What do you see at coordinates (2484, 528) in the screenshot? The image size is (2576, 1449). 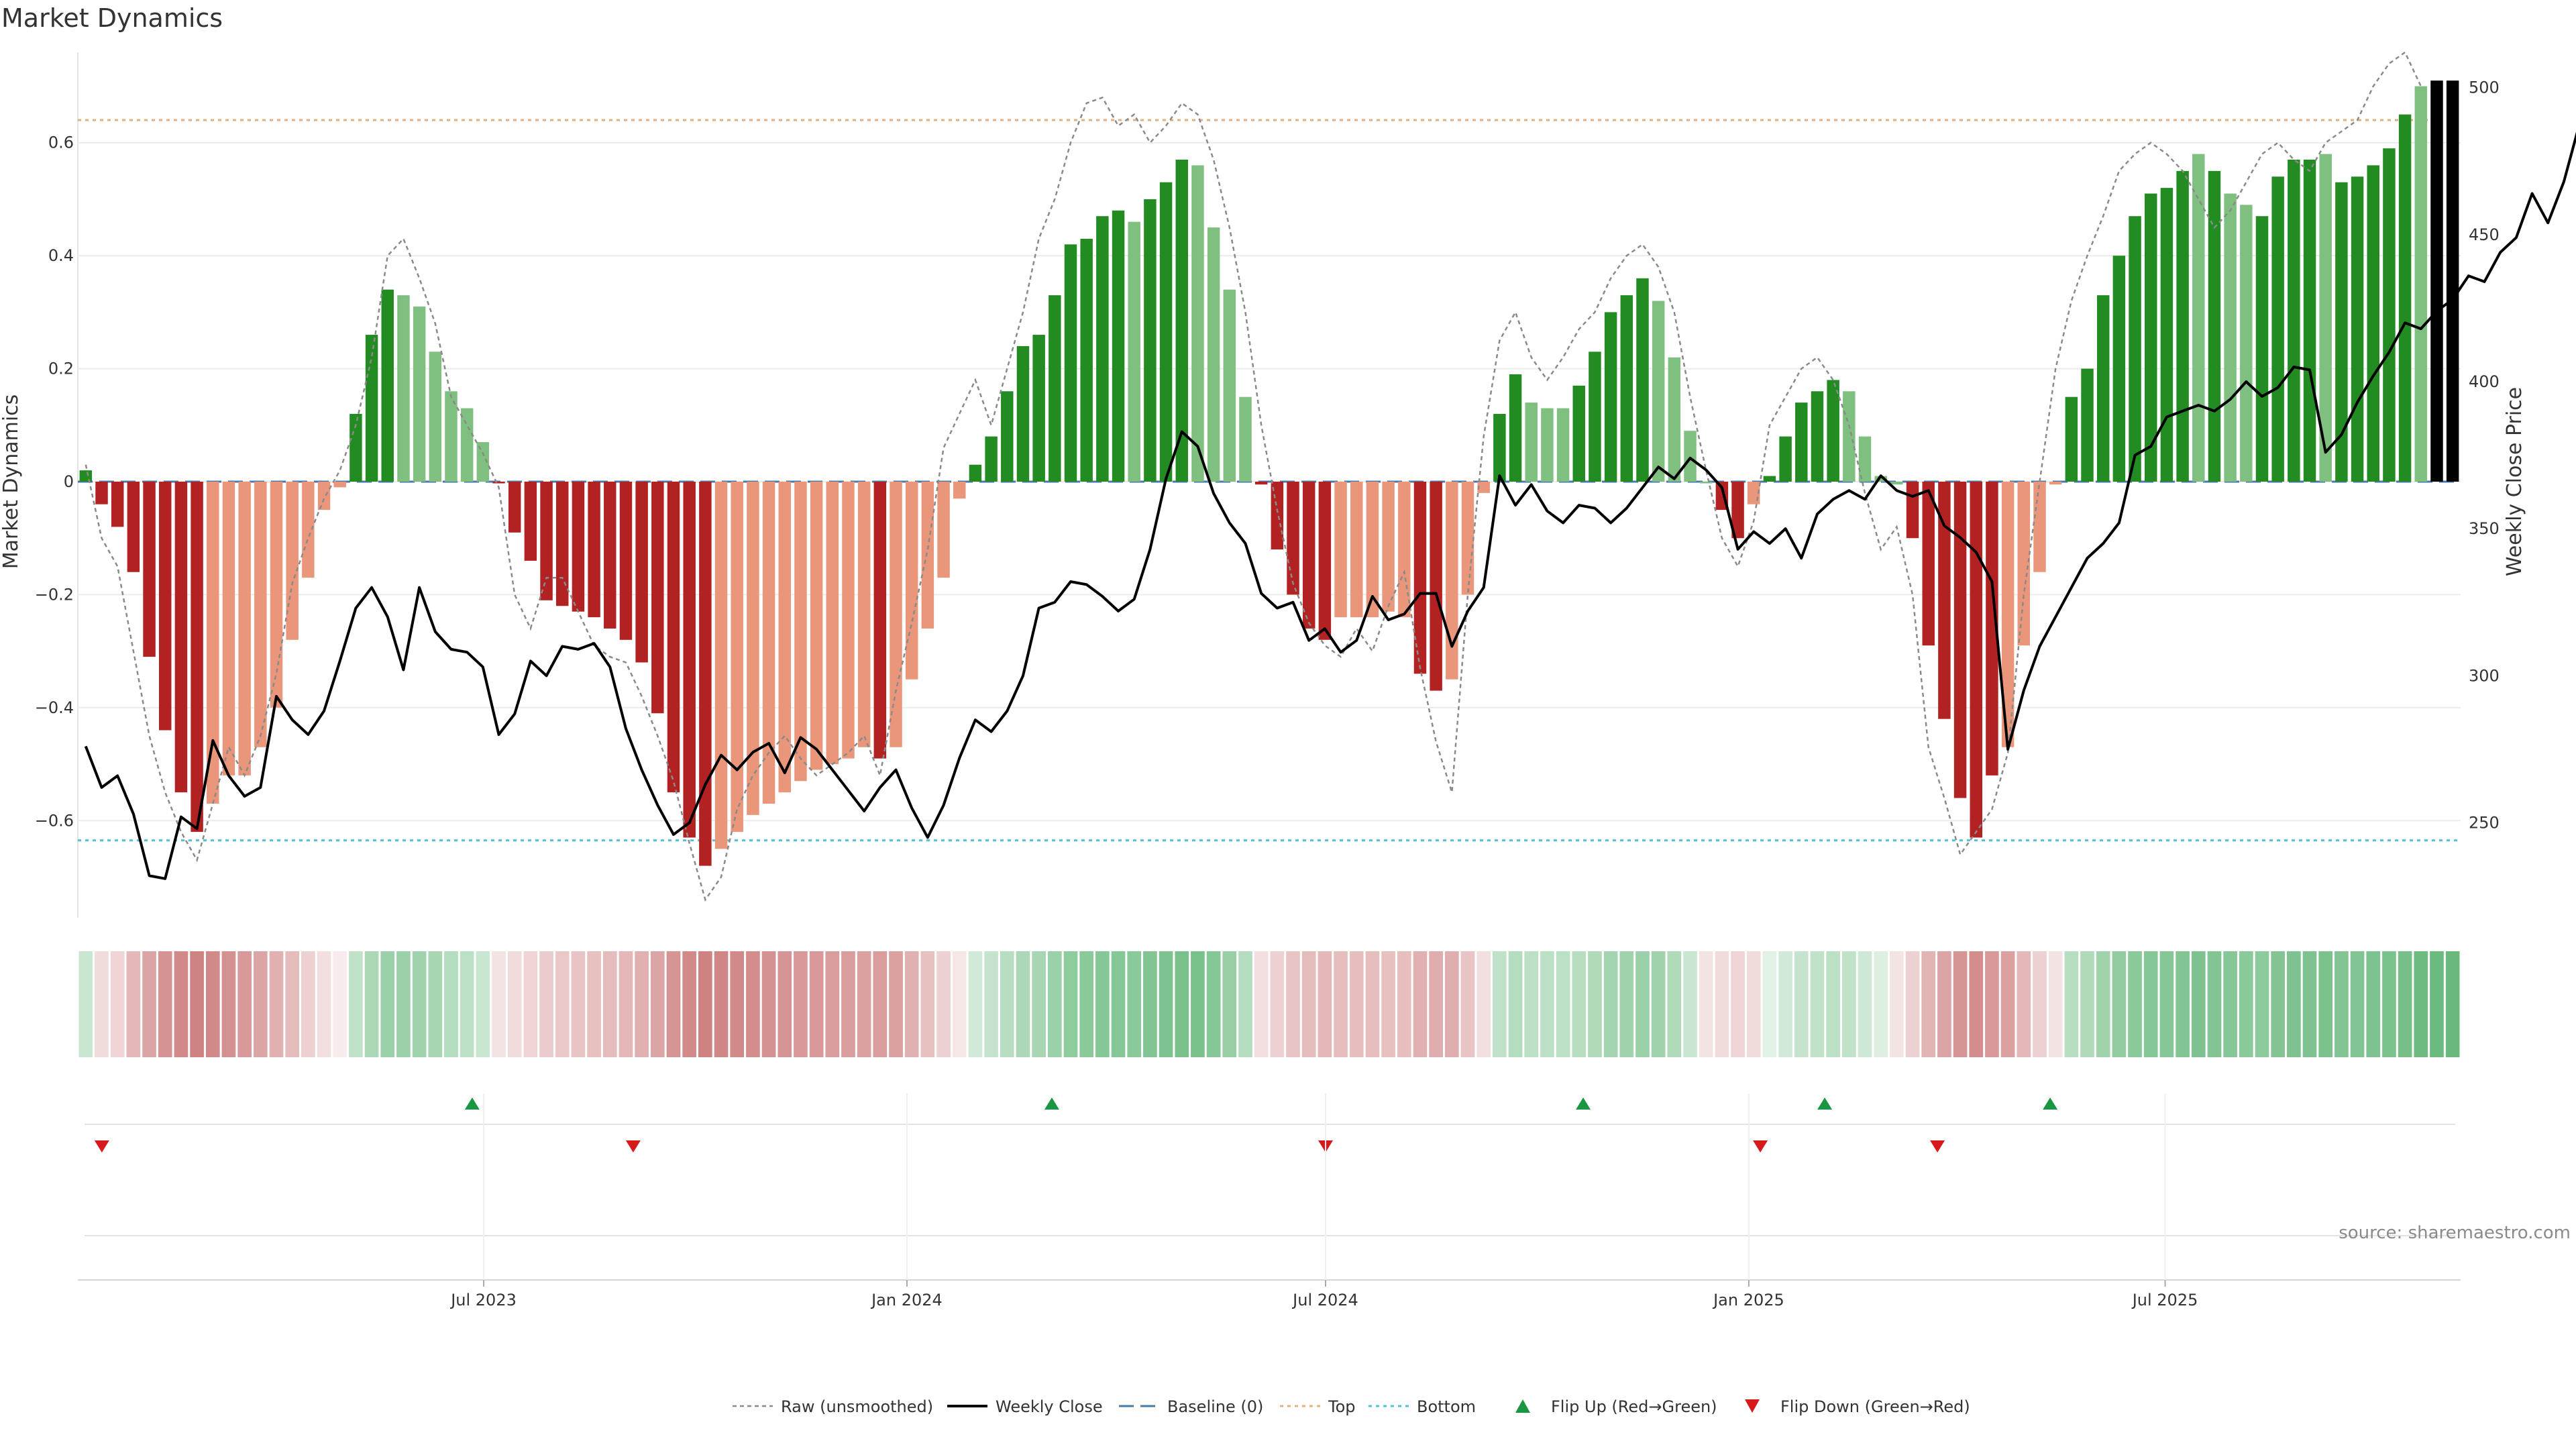 I see `y-tick-label-right: 350` at bounding box center [2484, 528].